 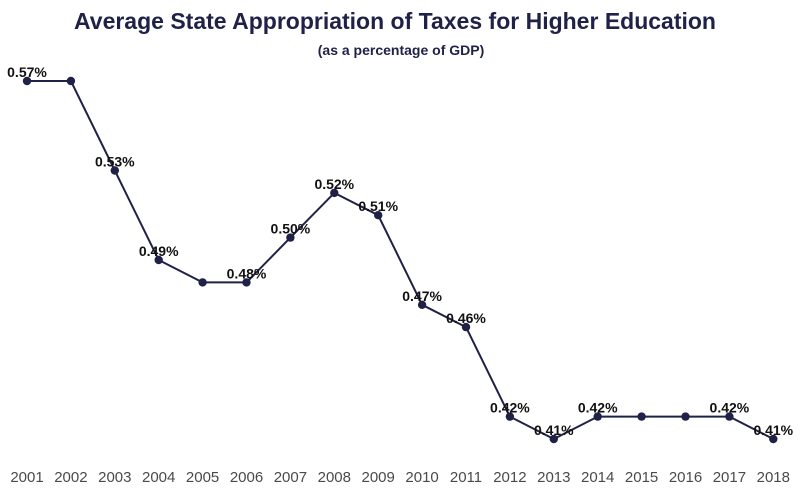 I want to click on x-tick-label-2003: 2003, so click(x=114, y=477).